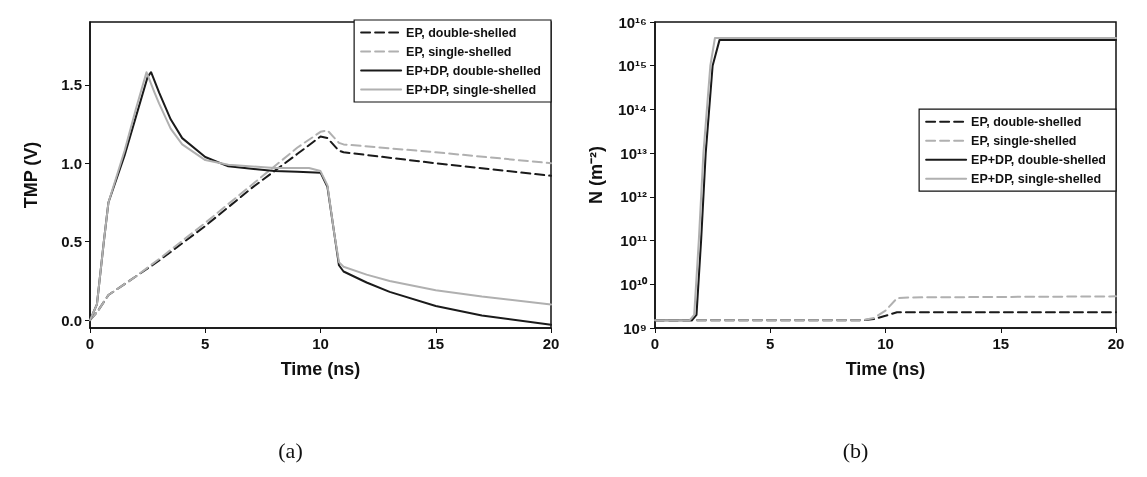  What do you see at coordinates (634, 284) in the screenshot?
I see `y-tick-label: 10¹⁰` at bounding box center [634, 284].